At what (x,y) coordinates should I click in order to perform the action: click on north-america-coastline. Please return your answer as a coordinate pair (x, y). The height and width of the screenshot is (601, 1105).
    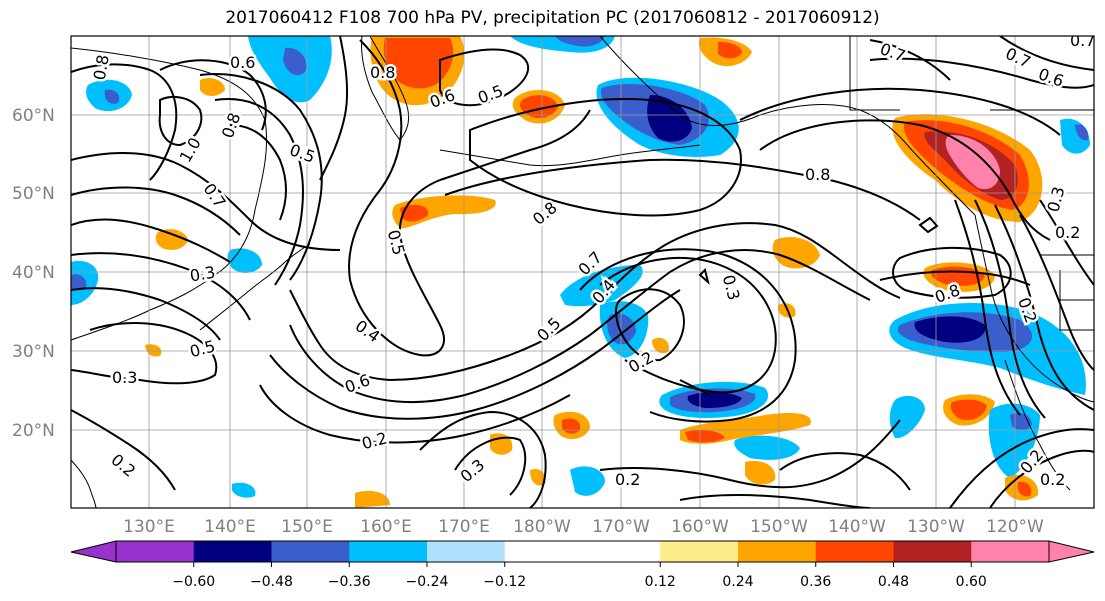
    Looking at the image, I should click on (1034, 308).